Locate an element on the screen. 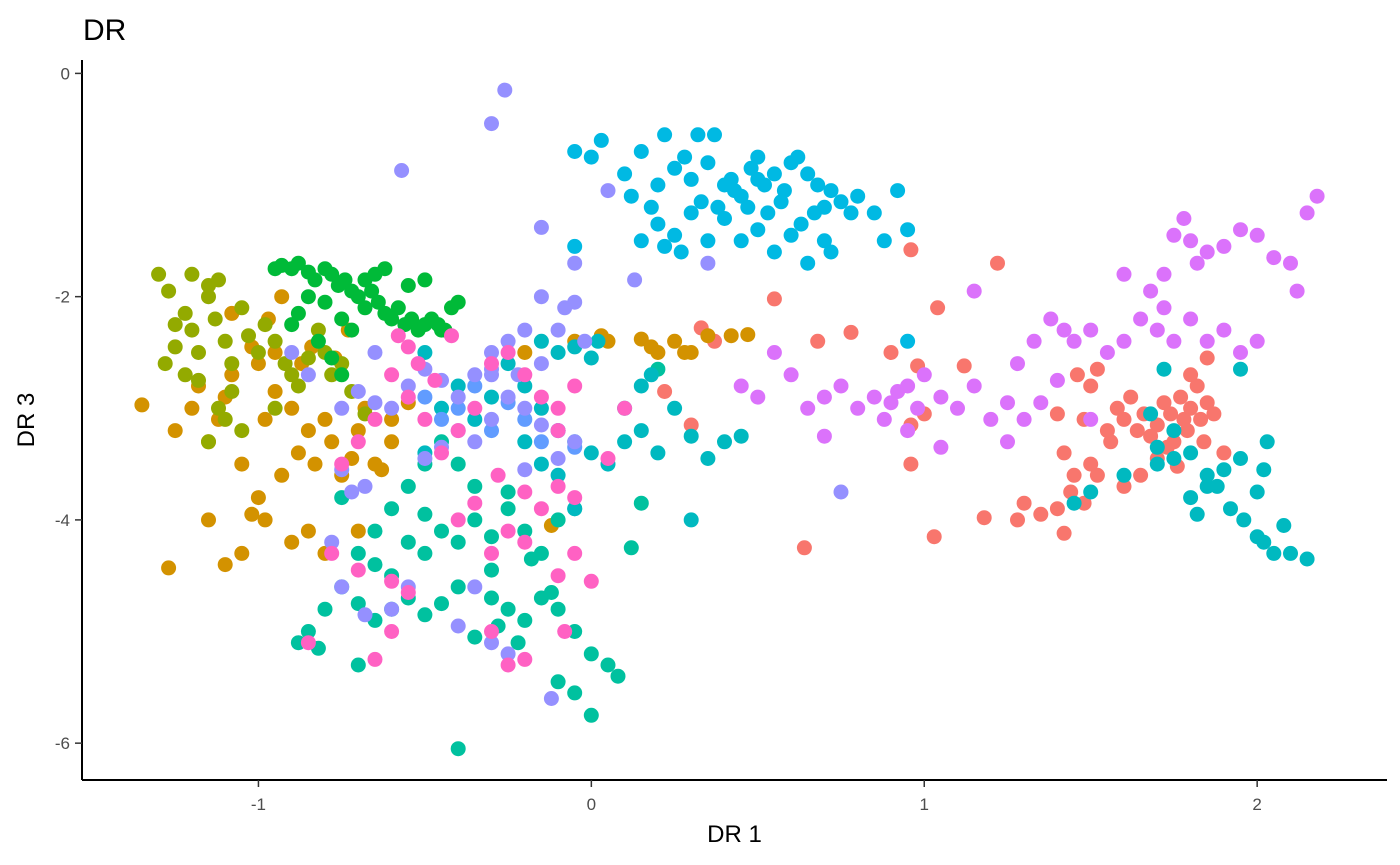 The width and height of the screenshot is (1400, 865). x-axis-title: DR 1 is located at coordinates (734, 834).